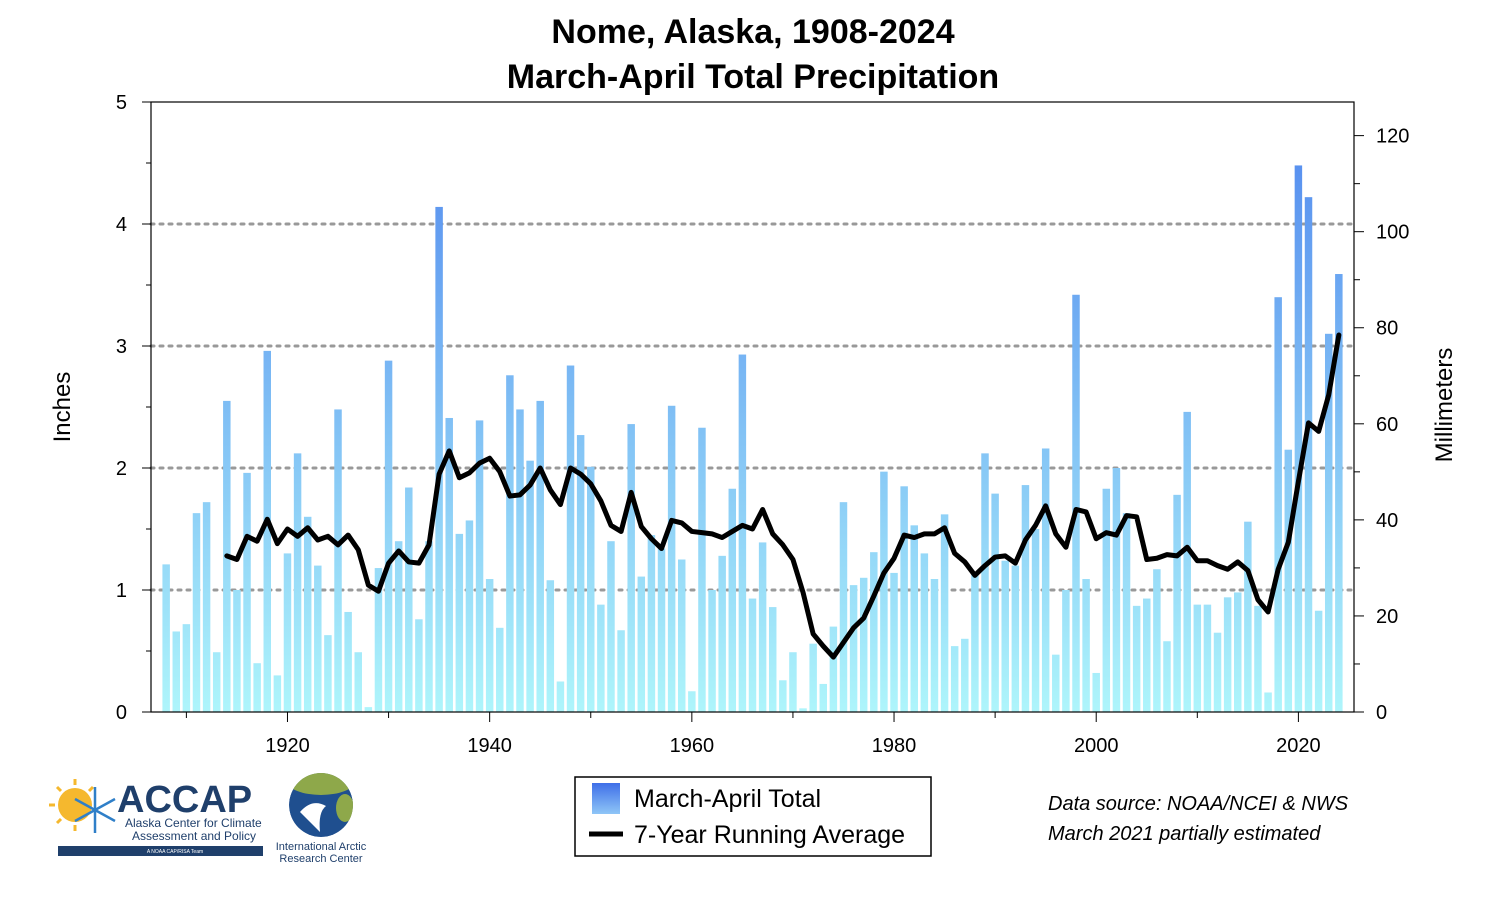  I want to click on bar-1981, so click(904, 599).